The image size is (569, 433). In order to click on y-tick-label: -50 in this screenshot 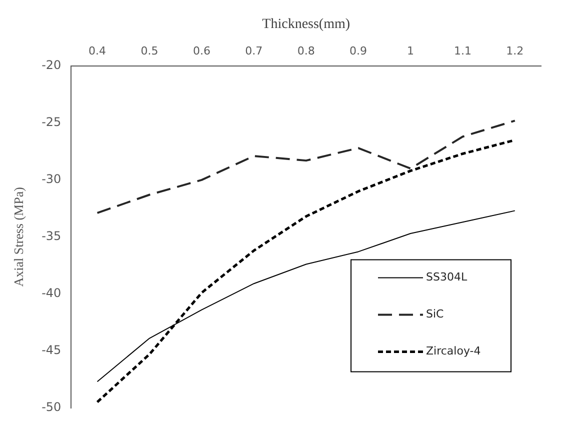, I will do `click(52, 407)`.